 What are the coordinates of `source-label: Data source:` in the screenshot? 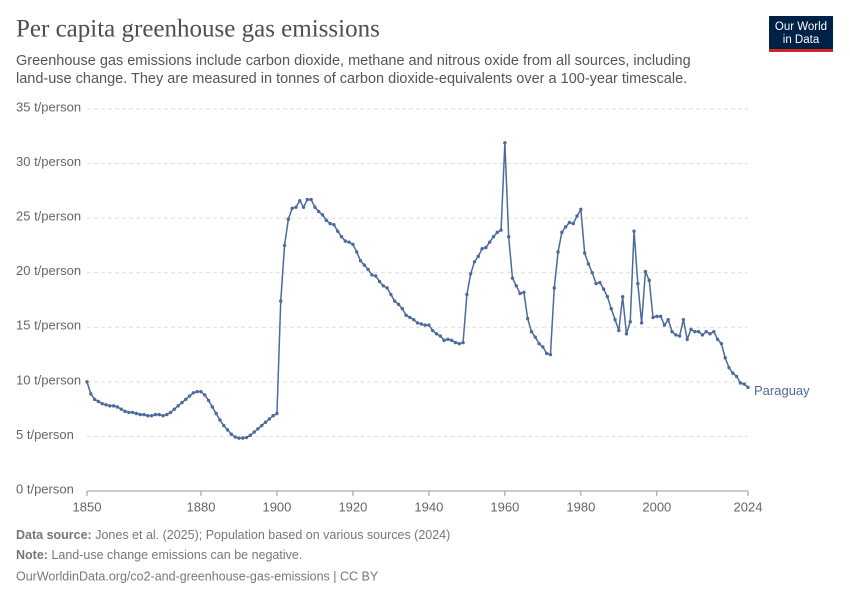 It's located at (54, 535).